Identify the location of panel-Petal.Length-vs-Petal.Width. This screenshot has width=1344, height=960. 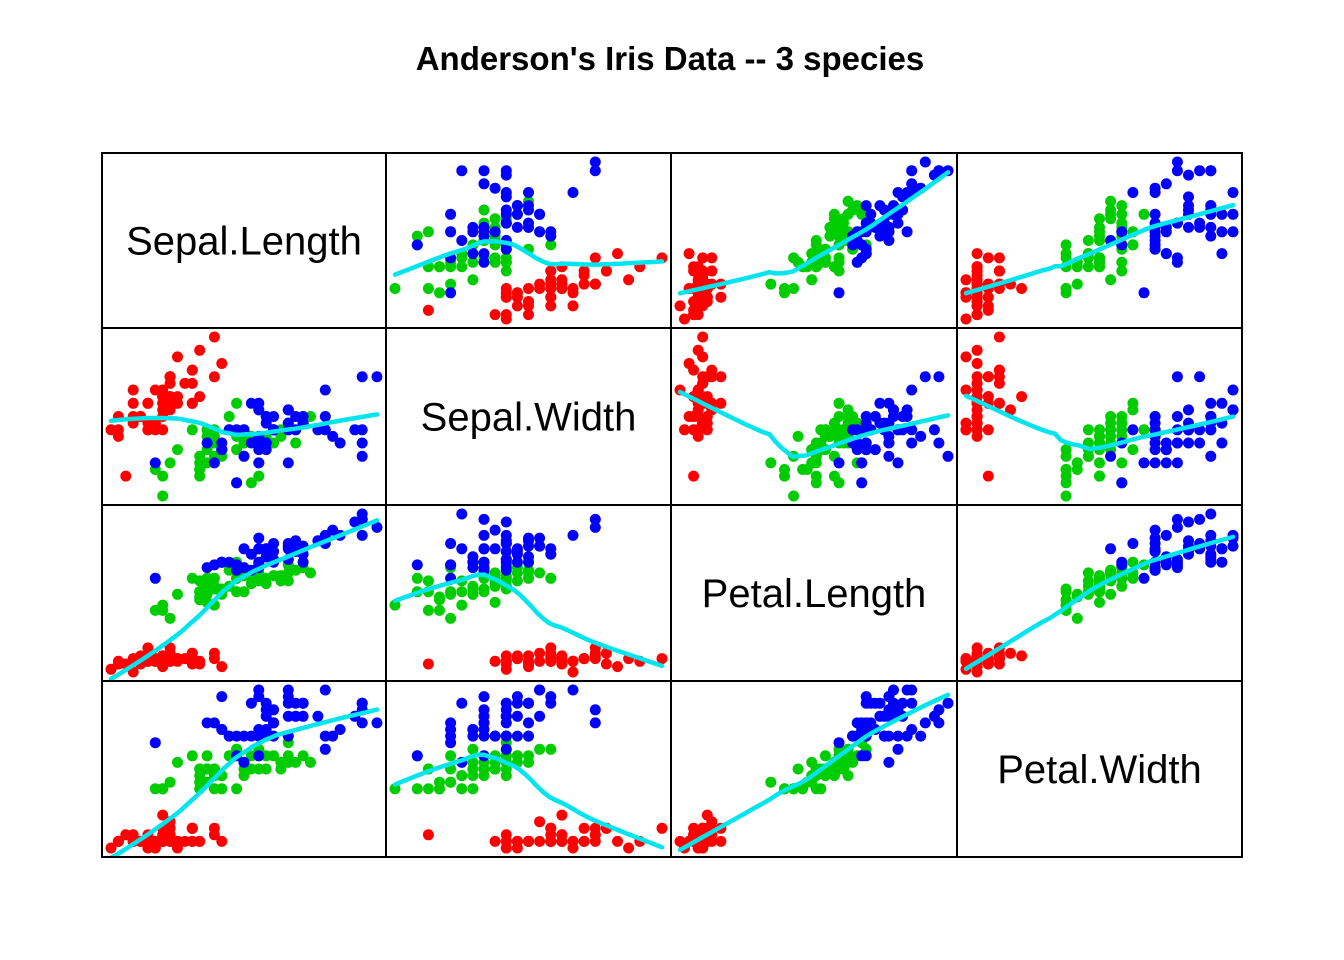
(1099, 593).